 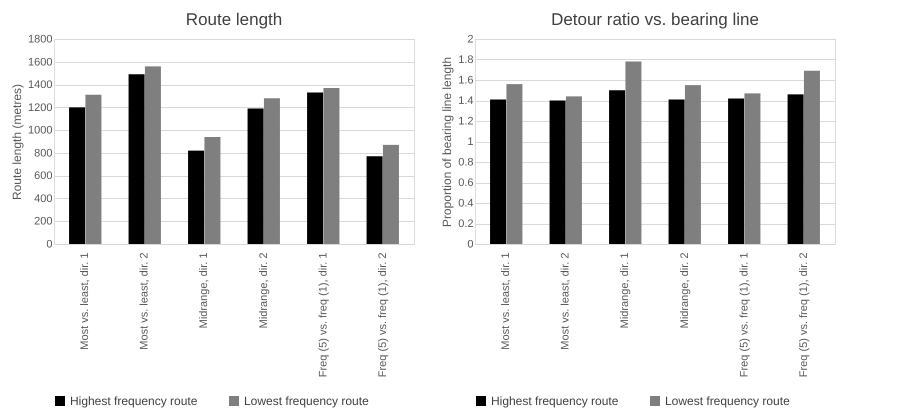 I want to click on y-tick-label: 0.4, so click(x=466, y=204).